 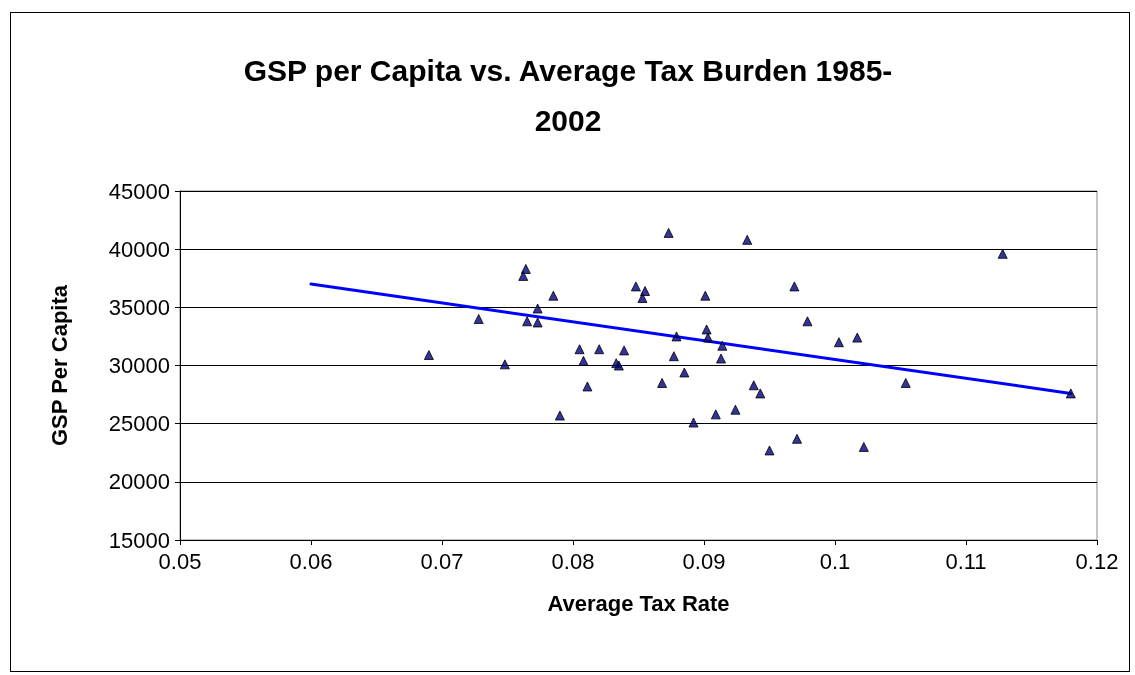 I want to click on x-tick-label: 0.12, so click(x=1097, y=561).